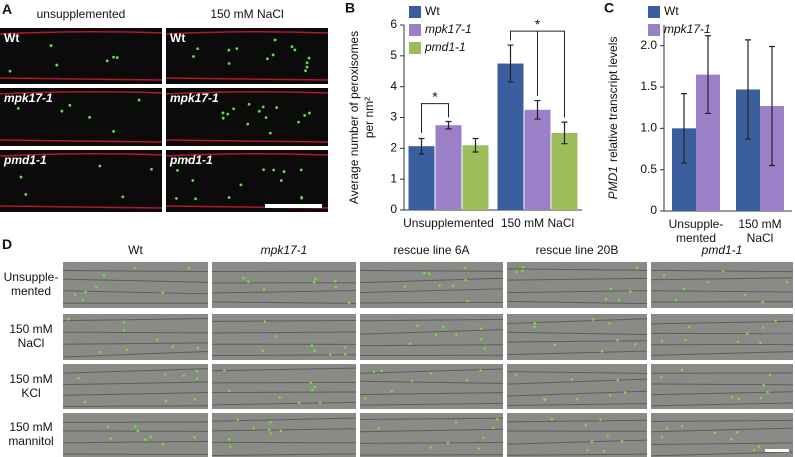  I want to click on genotype-label: Wt, so click(11, 38).